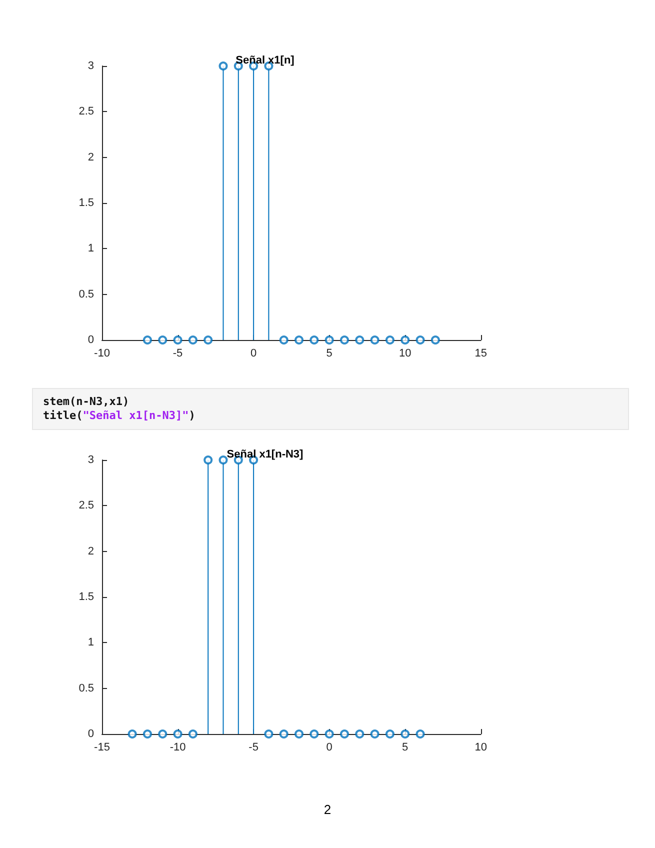 The width and height of the screenshot is (655, 848). I want to click on chart-title: Señal x1[n], so click(265, 60).